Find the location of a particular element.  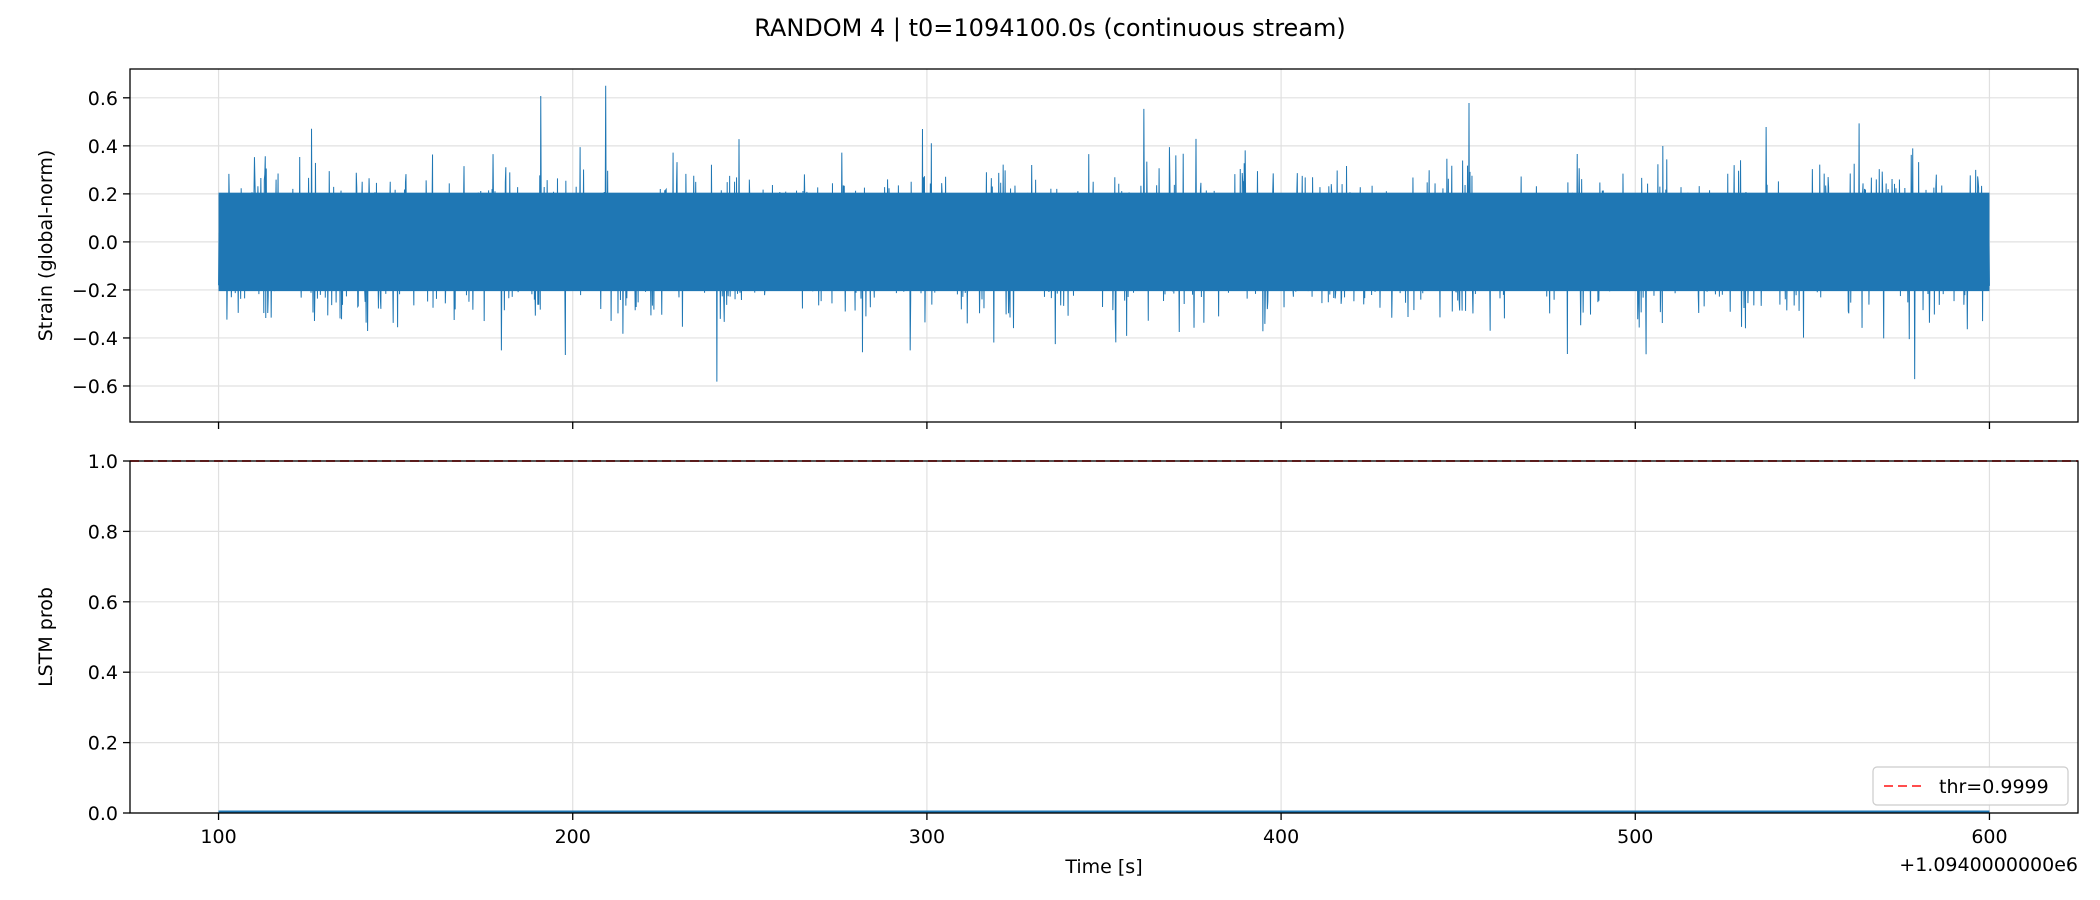

legend-threshold-label: thr=0.9999 is located at coordinates (1994, 787).